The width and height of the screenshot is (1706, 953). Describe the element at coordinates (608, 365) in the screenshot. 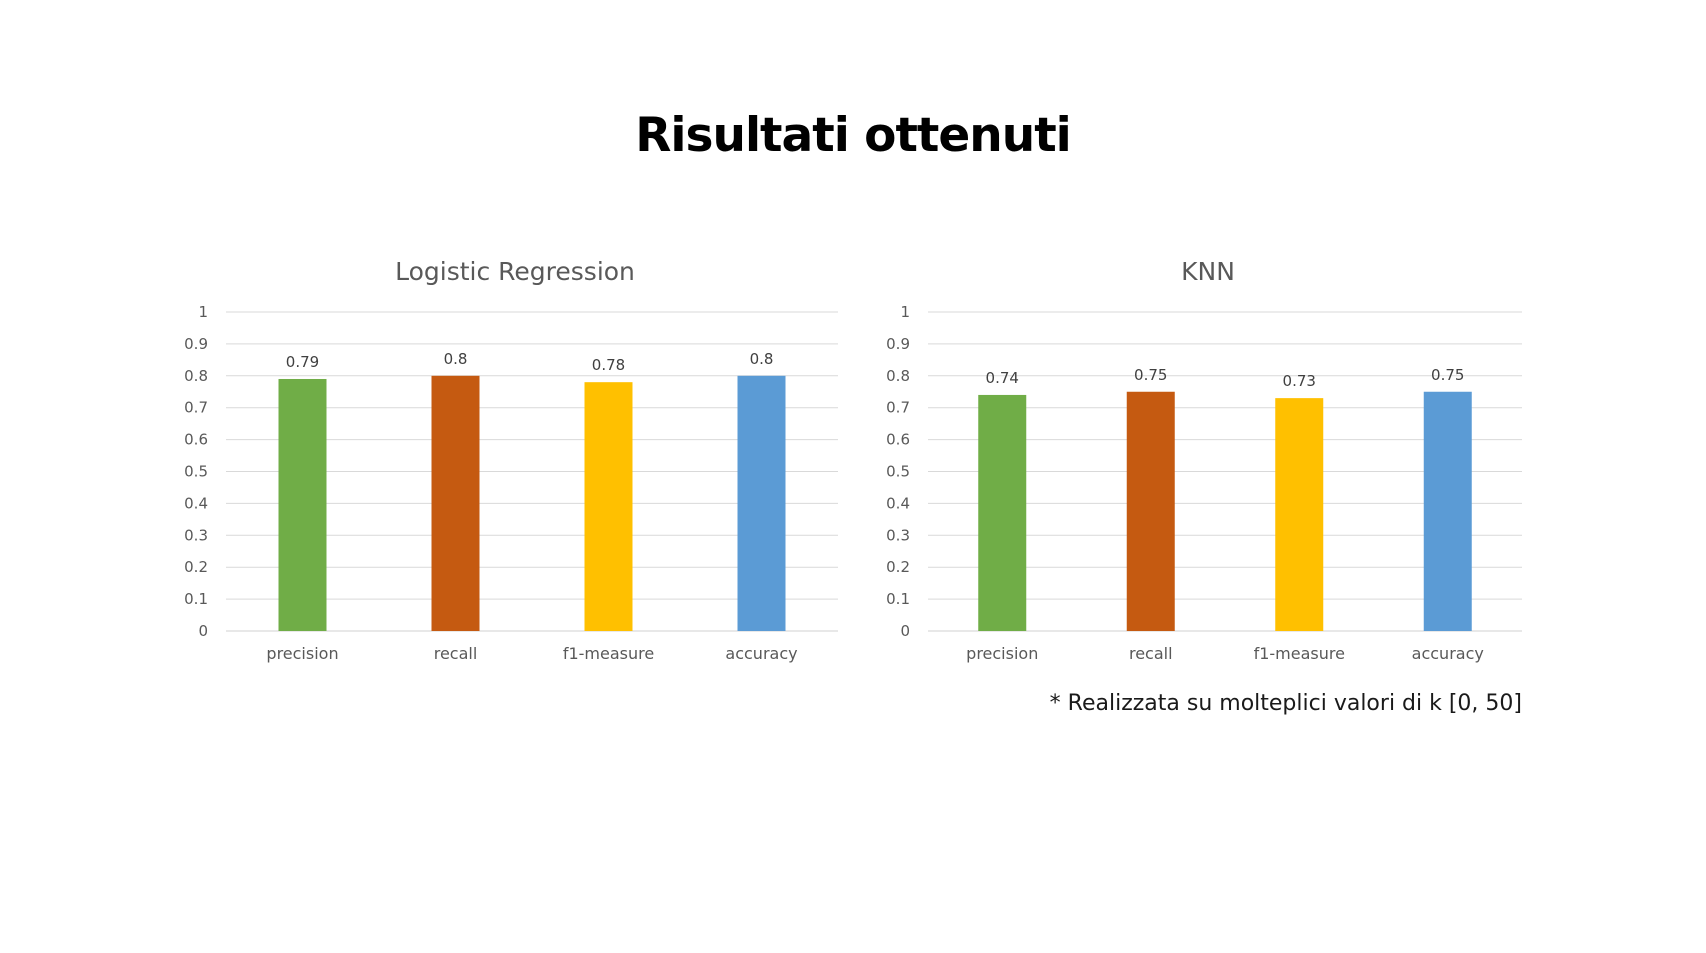

I see `data-label: 0.78` at that location.